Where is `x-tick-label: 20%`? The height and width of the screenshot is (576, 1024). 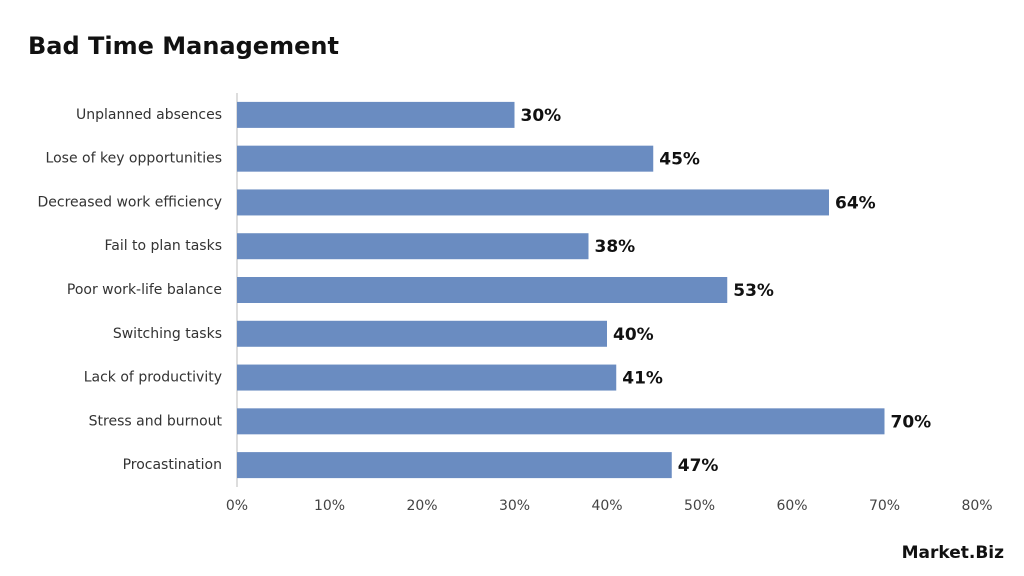 x-tick-label: 20% is located at coordinates (421, 506).